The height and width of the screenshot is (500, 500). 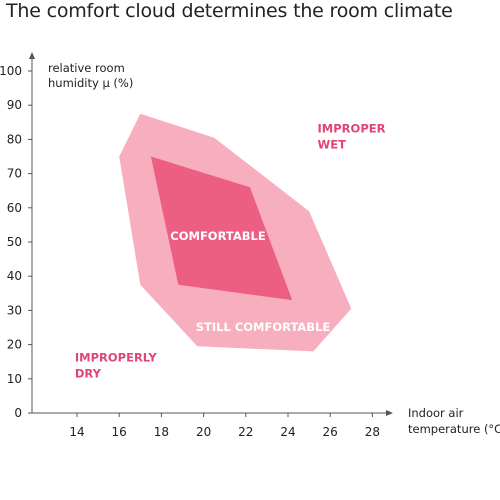 I want to click on y-axis-label: relative room, so click(x=86, y=68).